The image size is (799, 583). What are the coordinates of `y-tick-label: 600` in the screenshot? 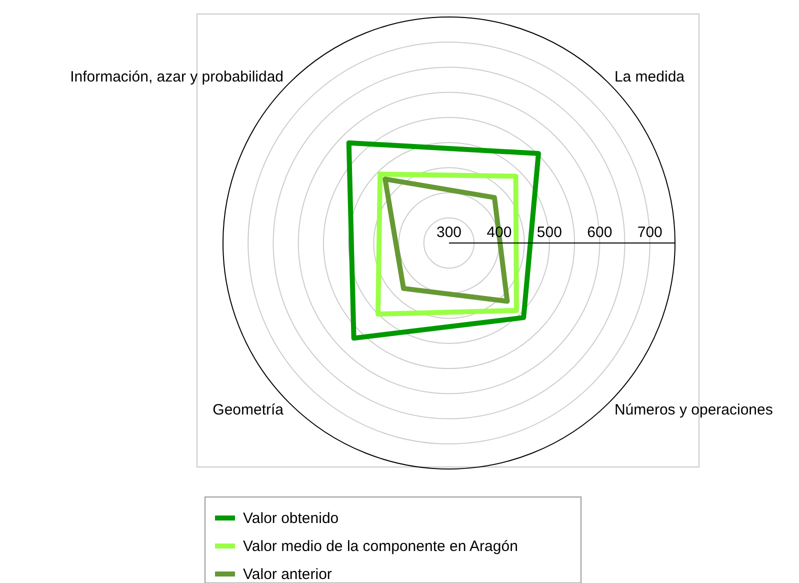 It's located at (599, 232).